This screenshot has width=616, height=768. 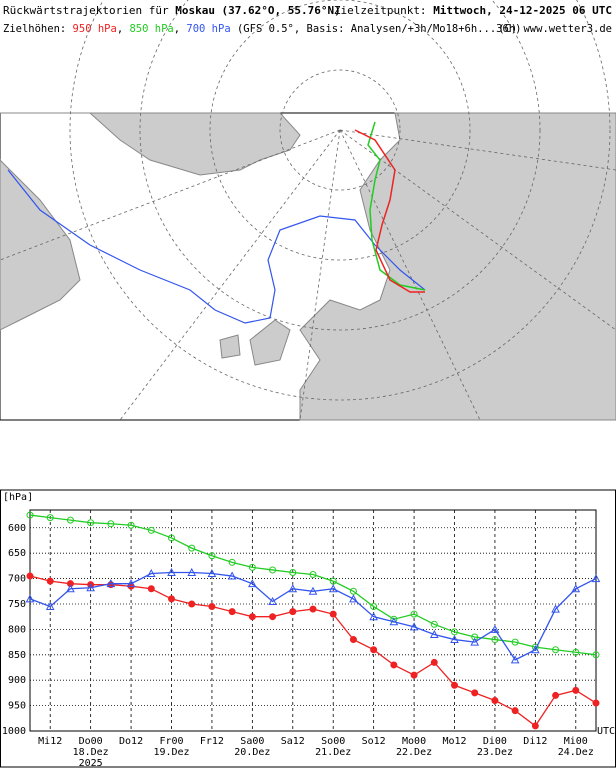 What do you see at coordinates (576, 752) in the screenshot?
I see `date-label: 24.Dez` at bounding box center [576, 752].